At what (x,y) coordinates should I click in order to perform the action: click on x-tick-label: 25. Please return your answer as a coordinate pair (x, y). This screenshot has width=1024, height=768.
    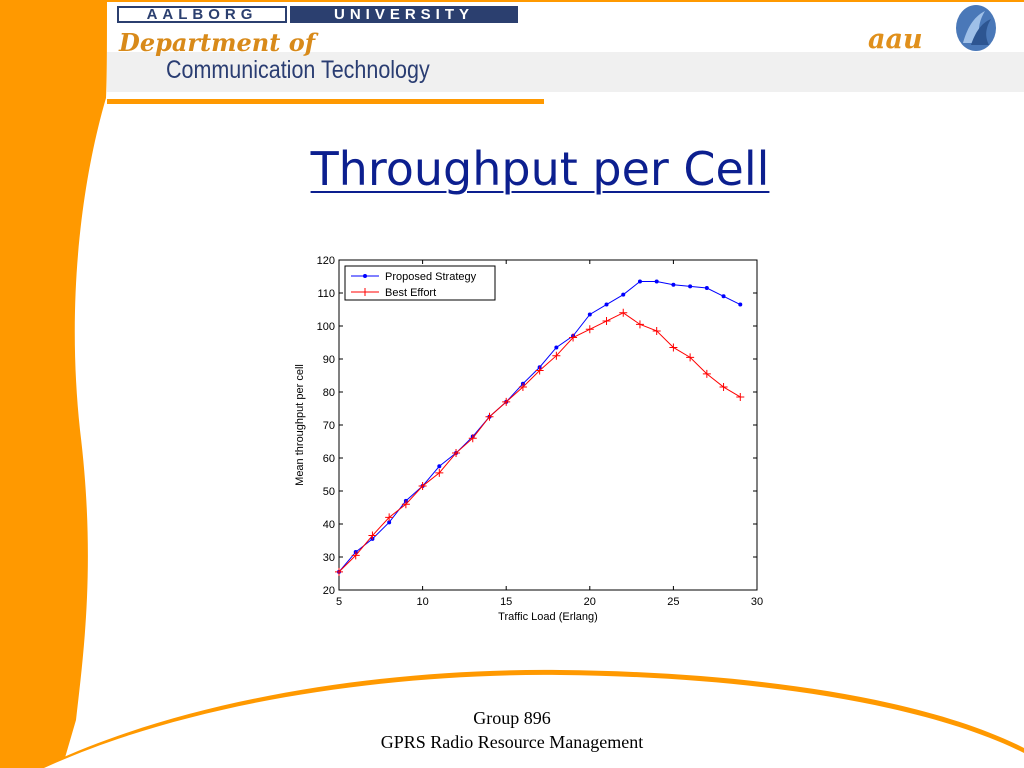
    Looking at the image, I should click on (673, 602).